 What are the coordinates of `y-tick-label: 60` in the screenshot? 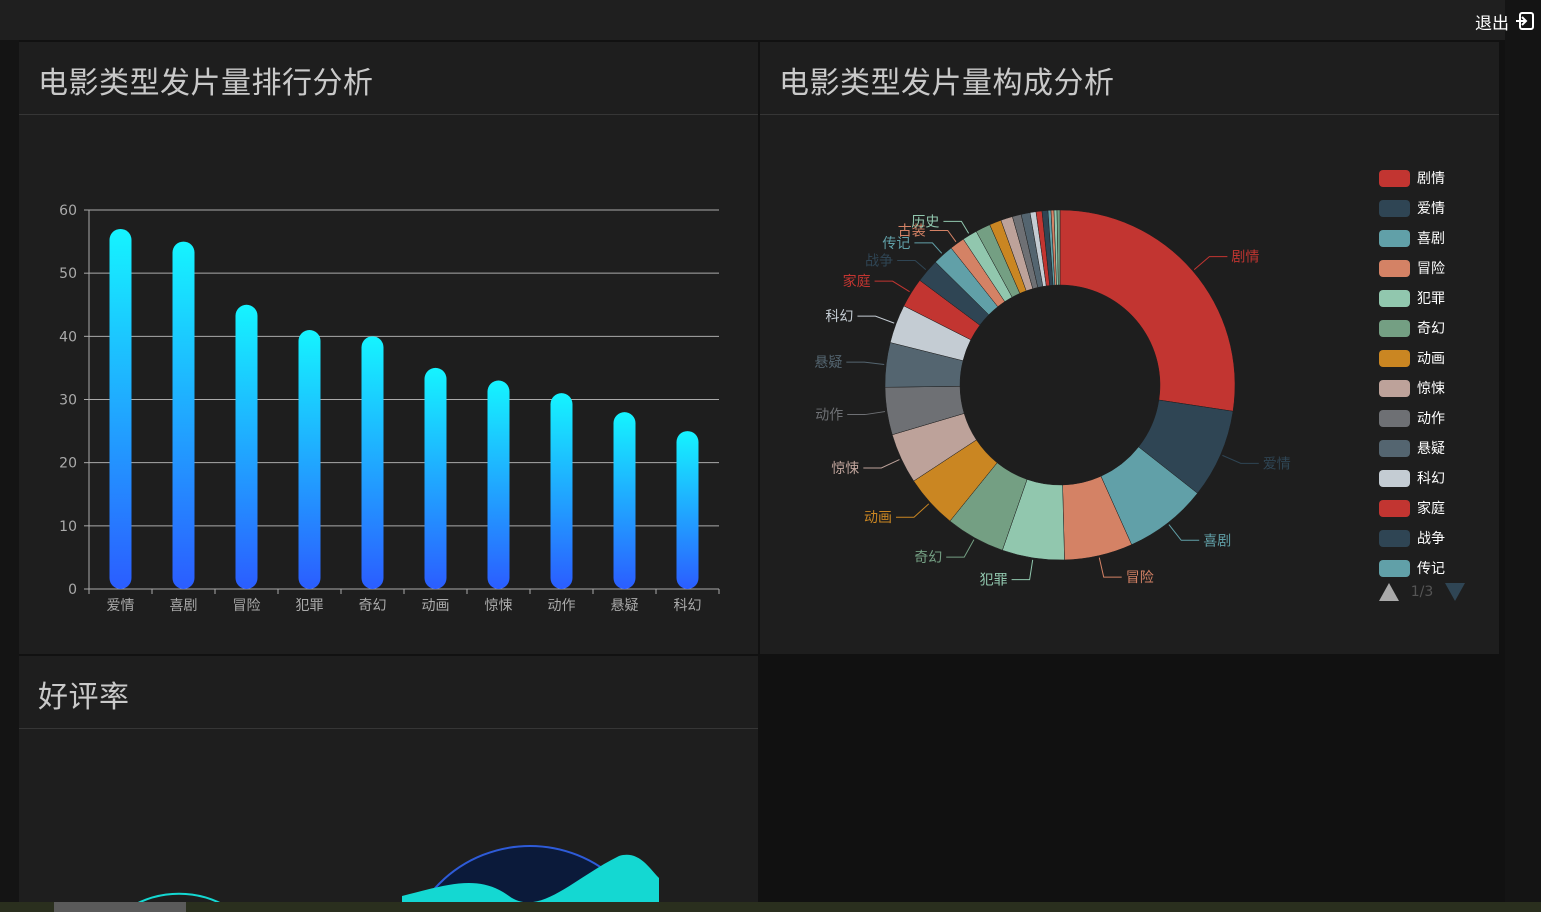 It's located at (68, 211).